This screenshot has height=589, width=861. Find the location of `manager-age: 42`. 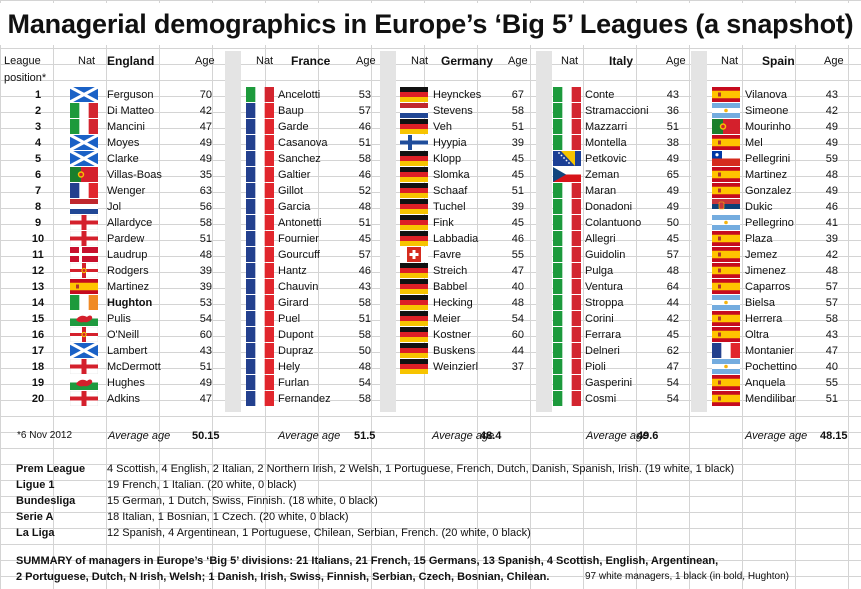

manager-age: 42 is located at coordinates (672, 319).